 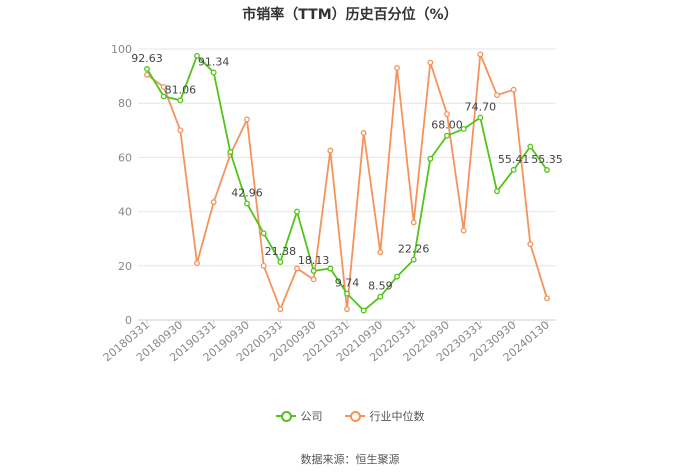 I want to click on y-tick-label: 80, so click(x=125, y=103).